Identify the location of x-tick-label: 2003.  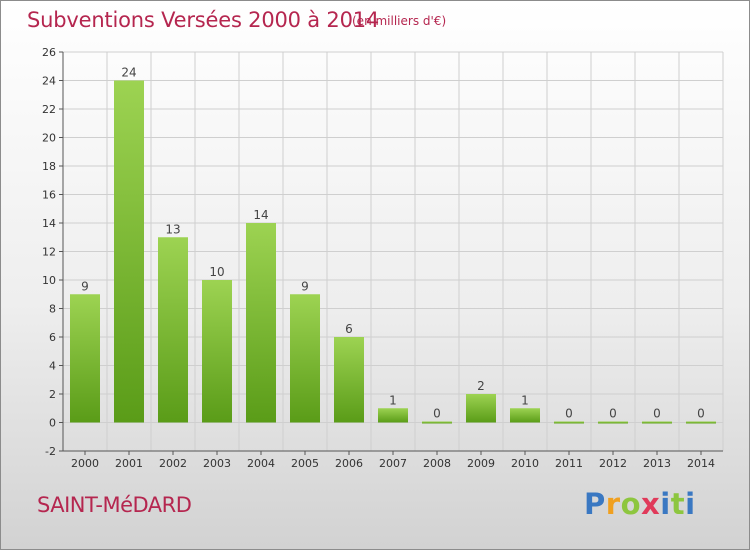
(217, 463).